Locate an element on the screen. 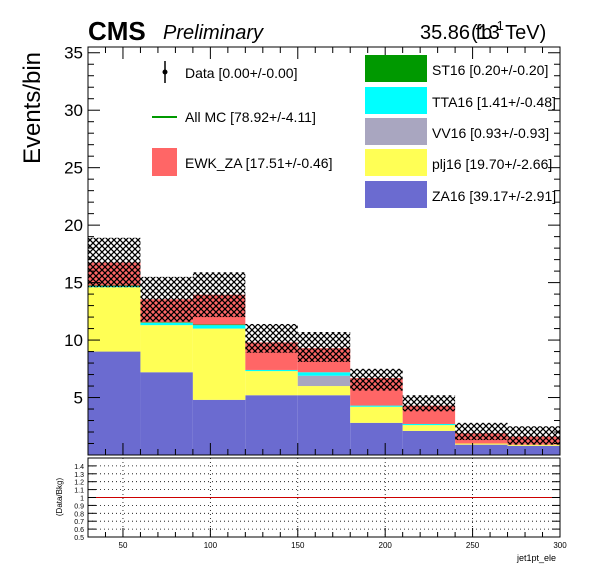 Image resolution: width=596 pixels, height=572 pixels. legend-ewkza-swatch is located at coordinates (164, 162).